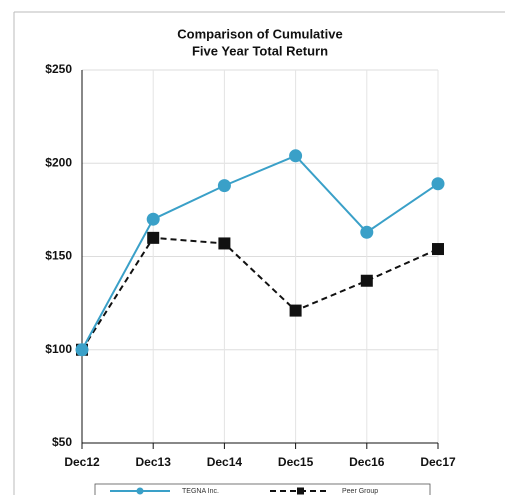 Image resolution: width=515 pixels, height=495 pixels. Describe the element at coordinates (82, 462) in the screenshot. I see `x-tick-label: Dec12` at that location.